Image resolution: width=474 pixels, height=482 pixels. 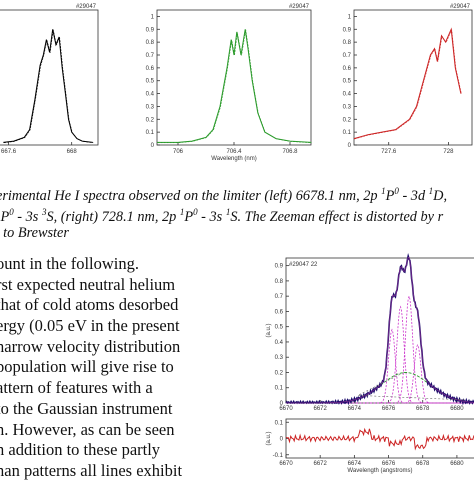 I want to click on x-tick-label: 6670, so click(x=286, y=409).